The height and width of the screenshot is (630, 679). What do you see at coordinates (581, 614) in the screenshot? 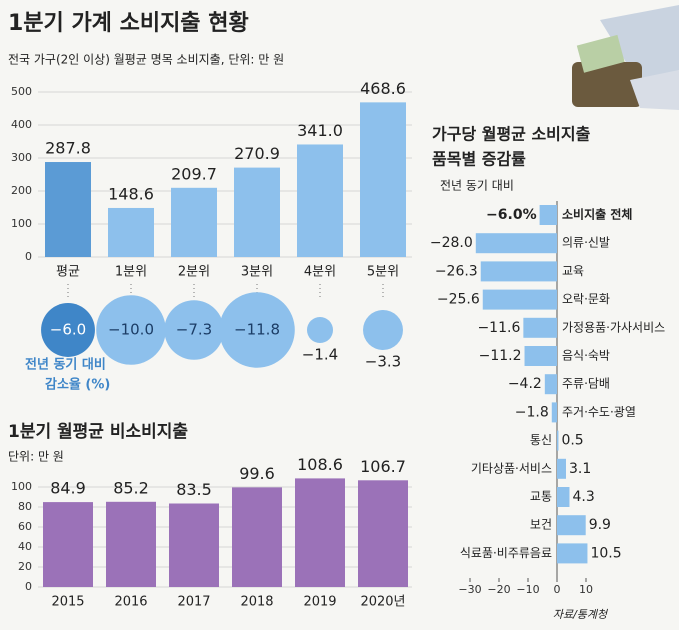
I see `source: 자료/통계청` at bounding box center [581, 614].